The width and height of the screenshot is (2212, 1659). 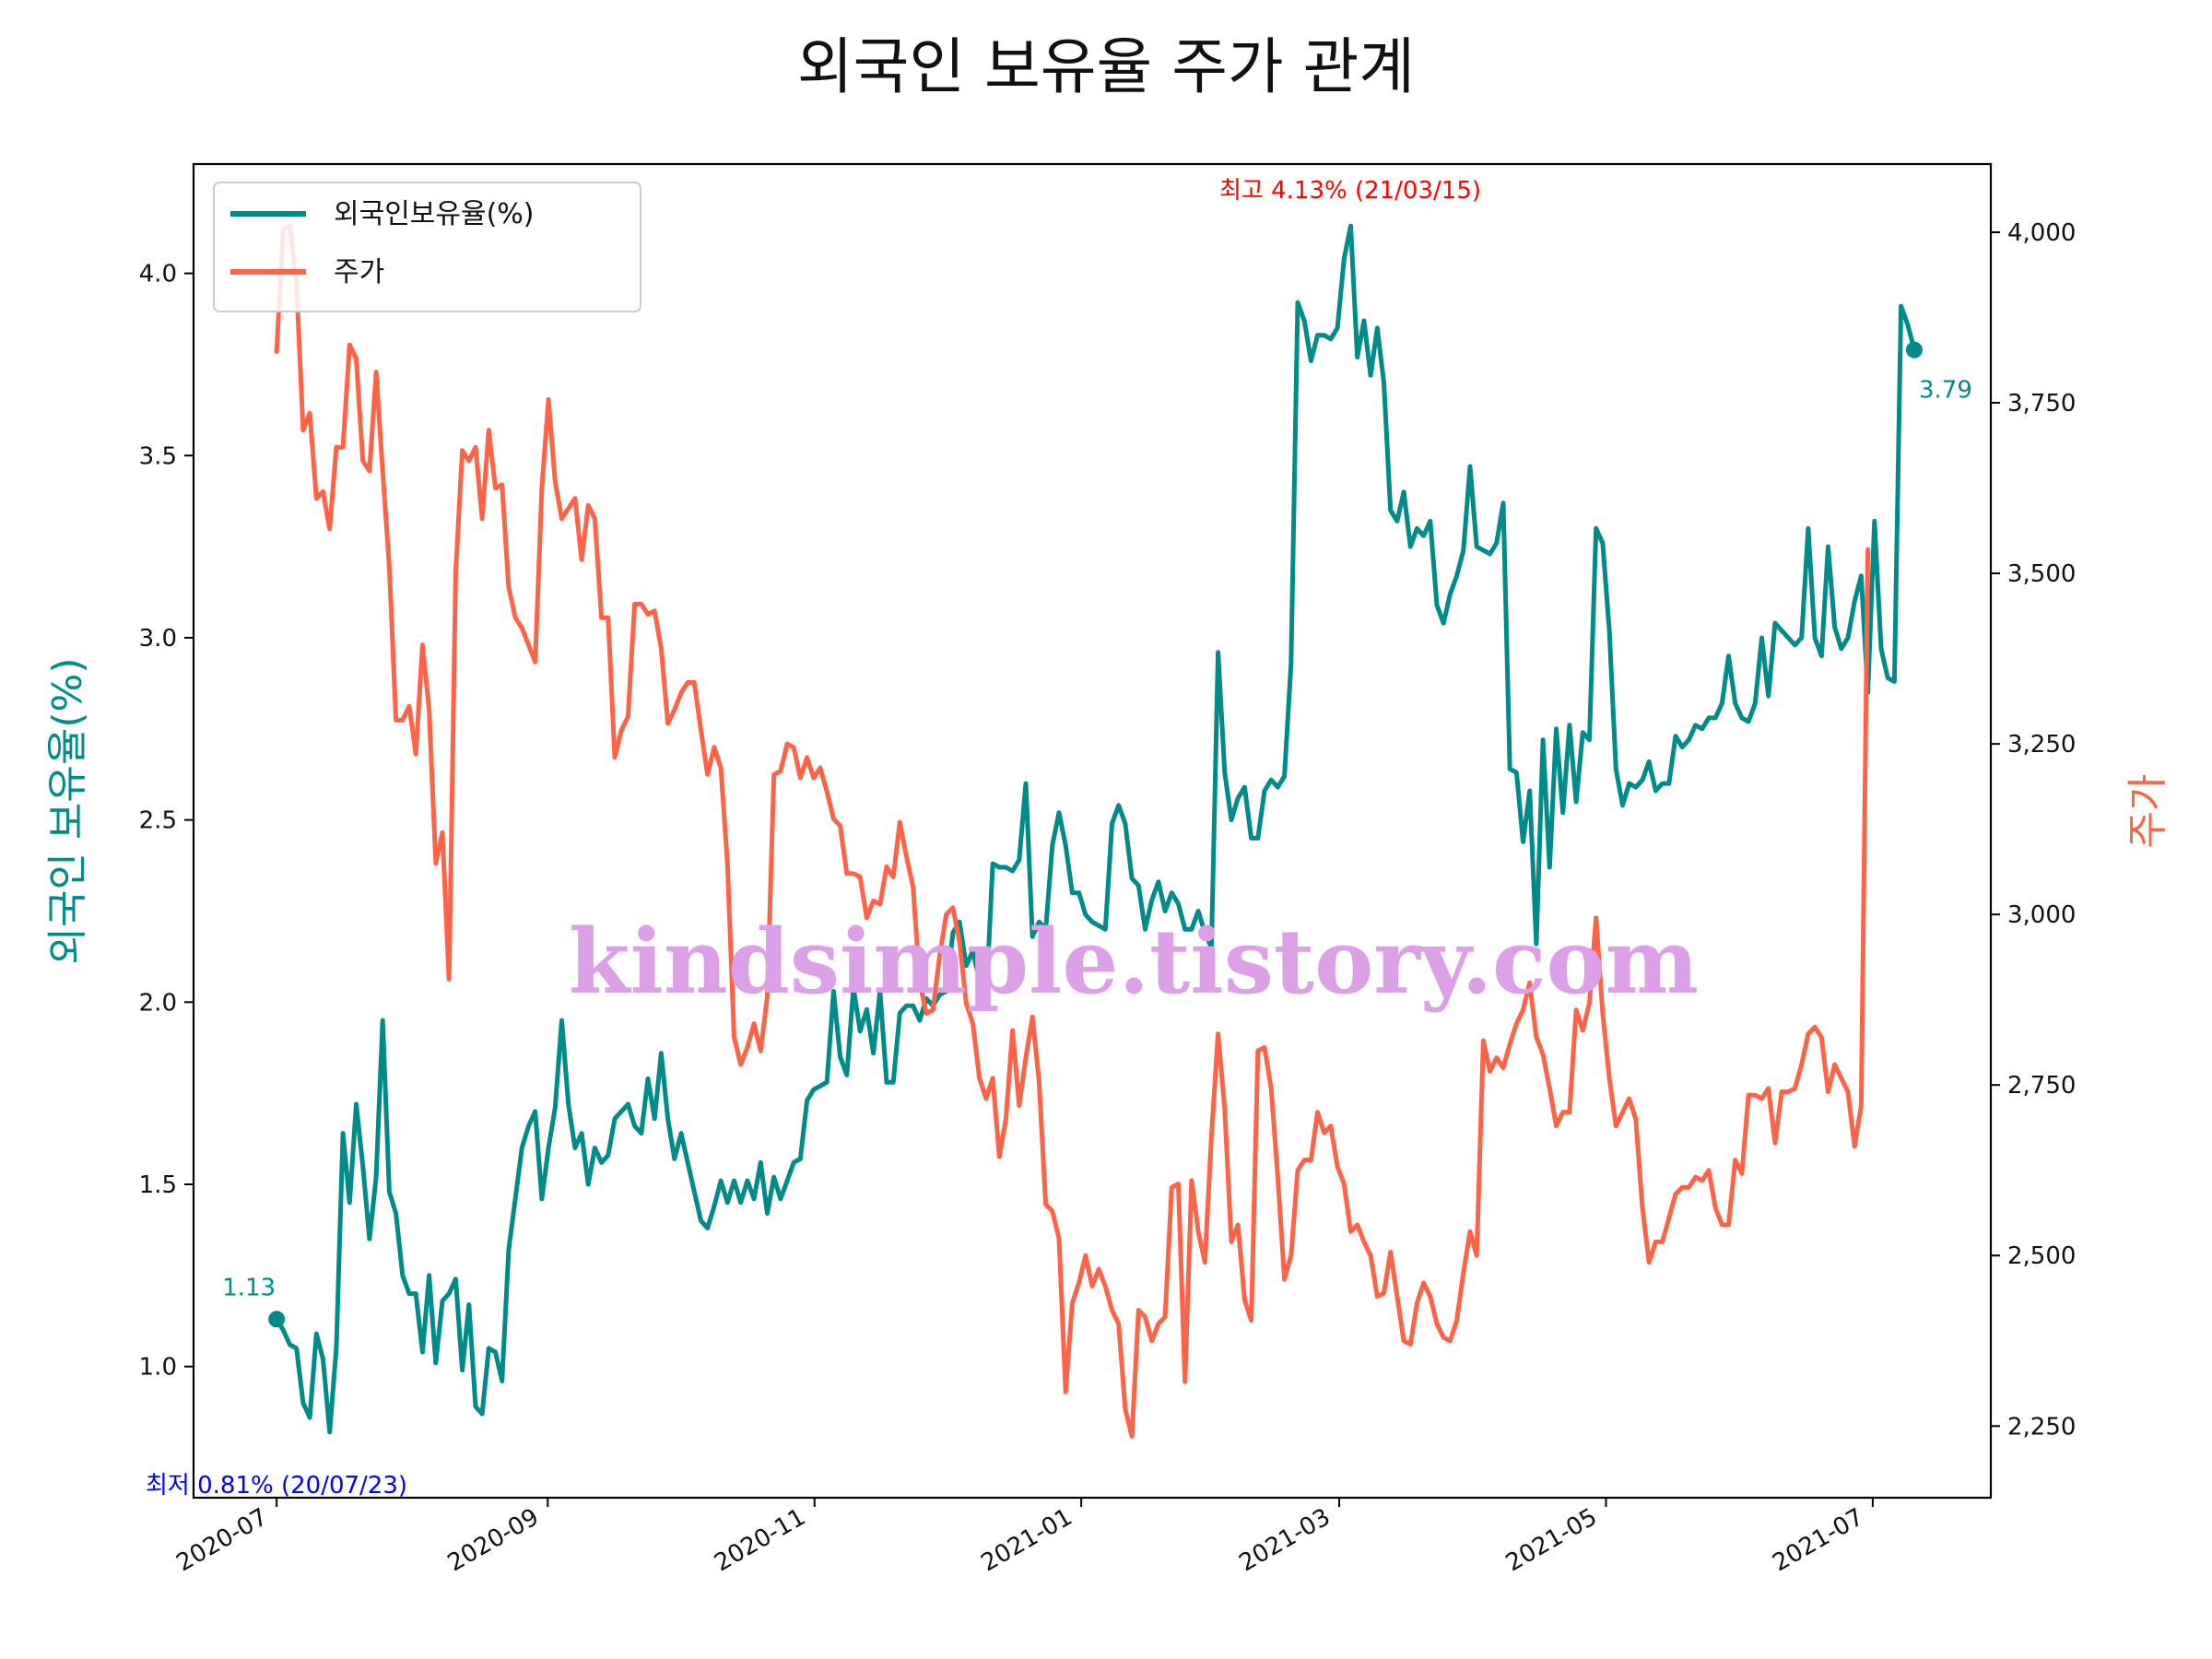 I want to click on y-right-tick-label: 3,000, so click(x=2041, y=915).